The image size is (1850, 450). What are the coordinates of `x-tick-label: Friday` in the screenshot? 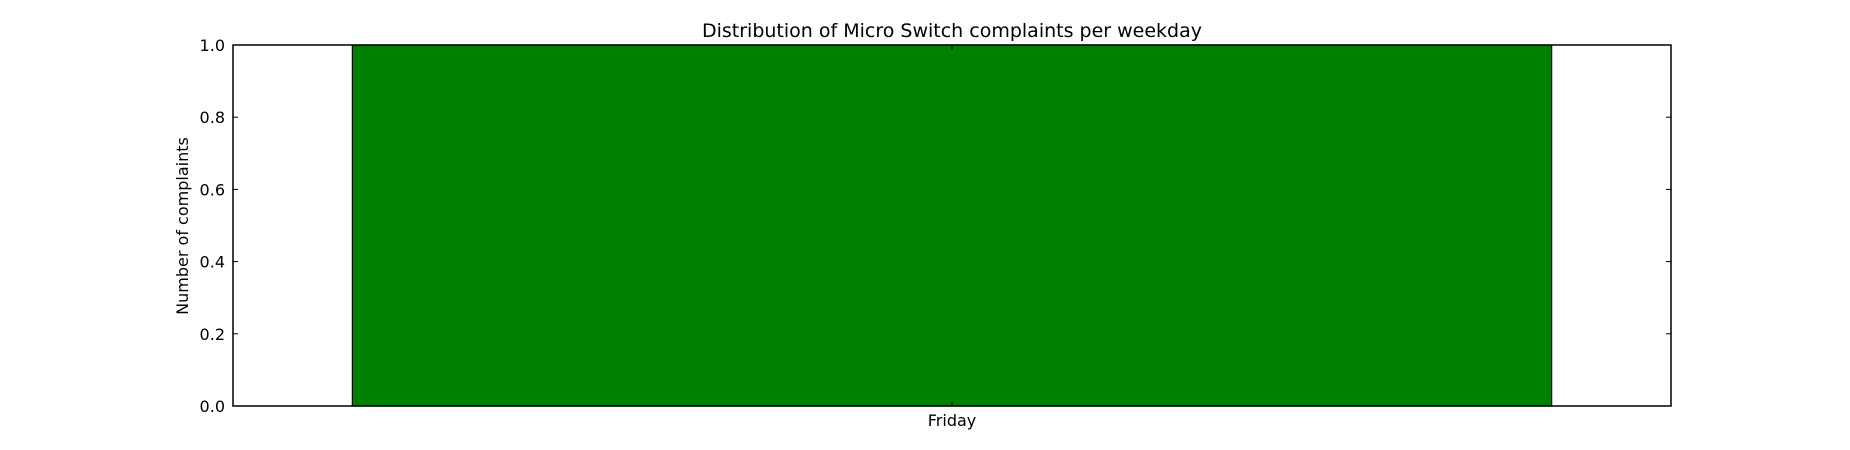 It's located at (952, 420).